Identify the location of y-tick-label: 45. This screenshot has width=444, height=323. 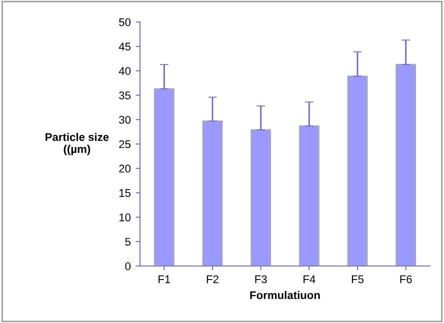
(124, 46).